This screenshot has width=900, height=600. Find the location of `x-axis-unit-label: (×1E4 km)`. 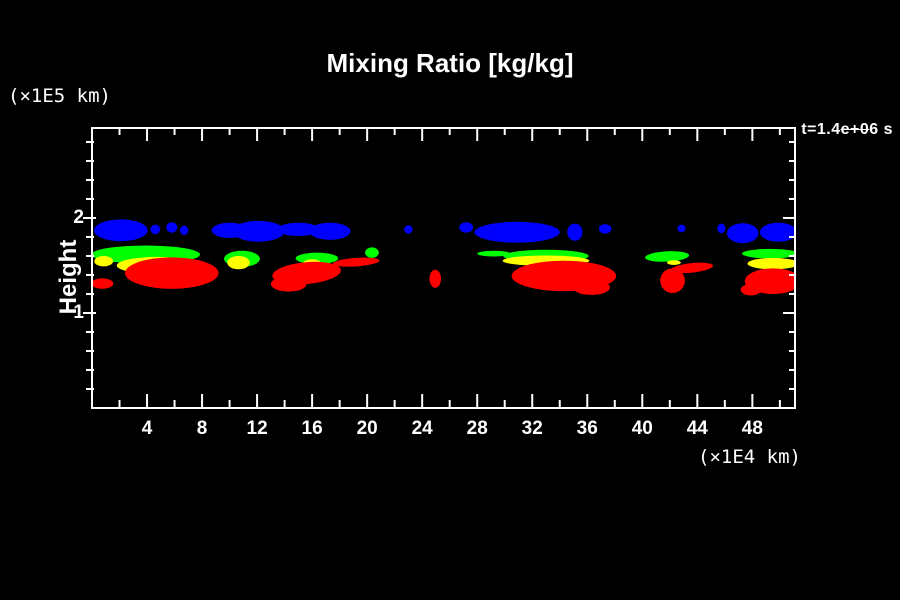

x-axis-unit-label: (×1E4 km) is located at coordinates (749, 457).